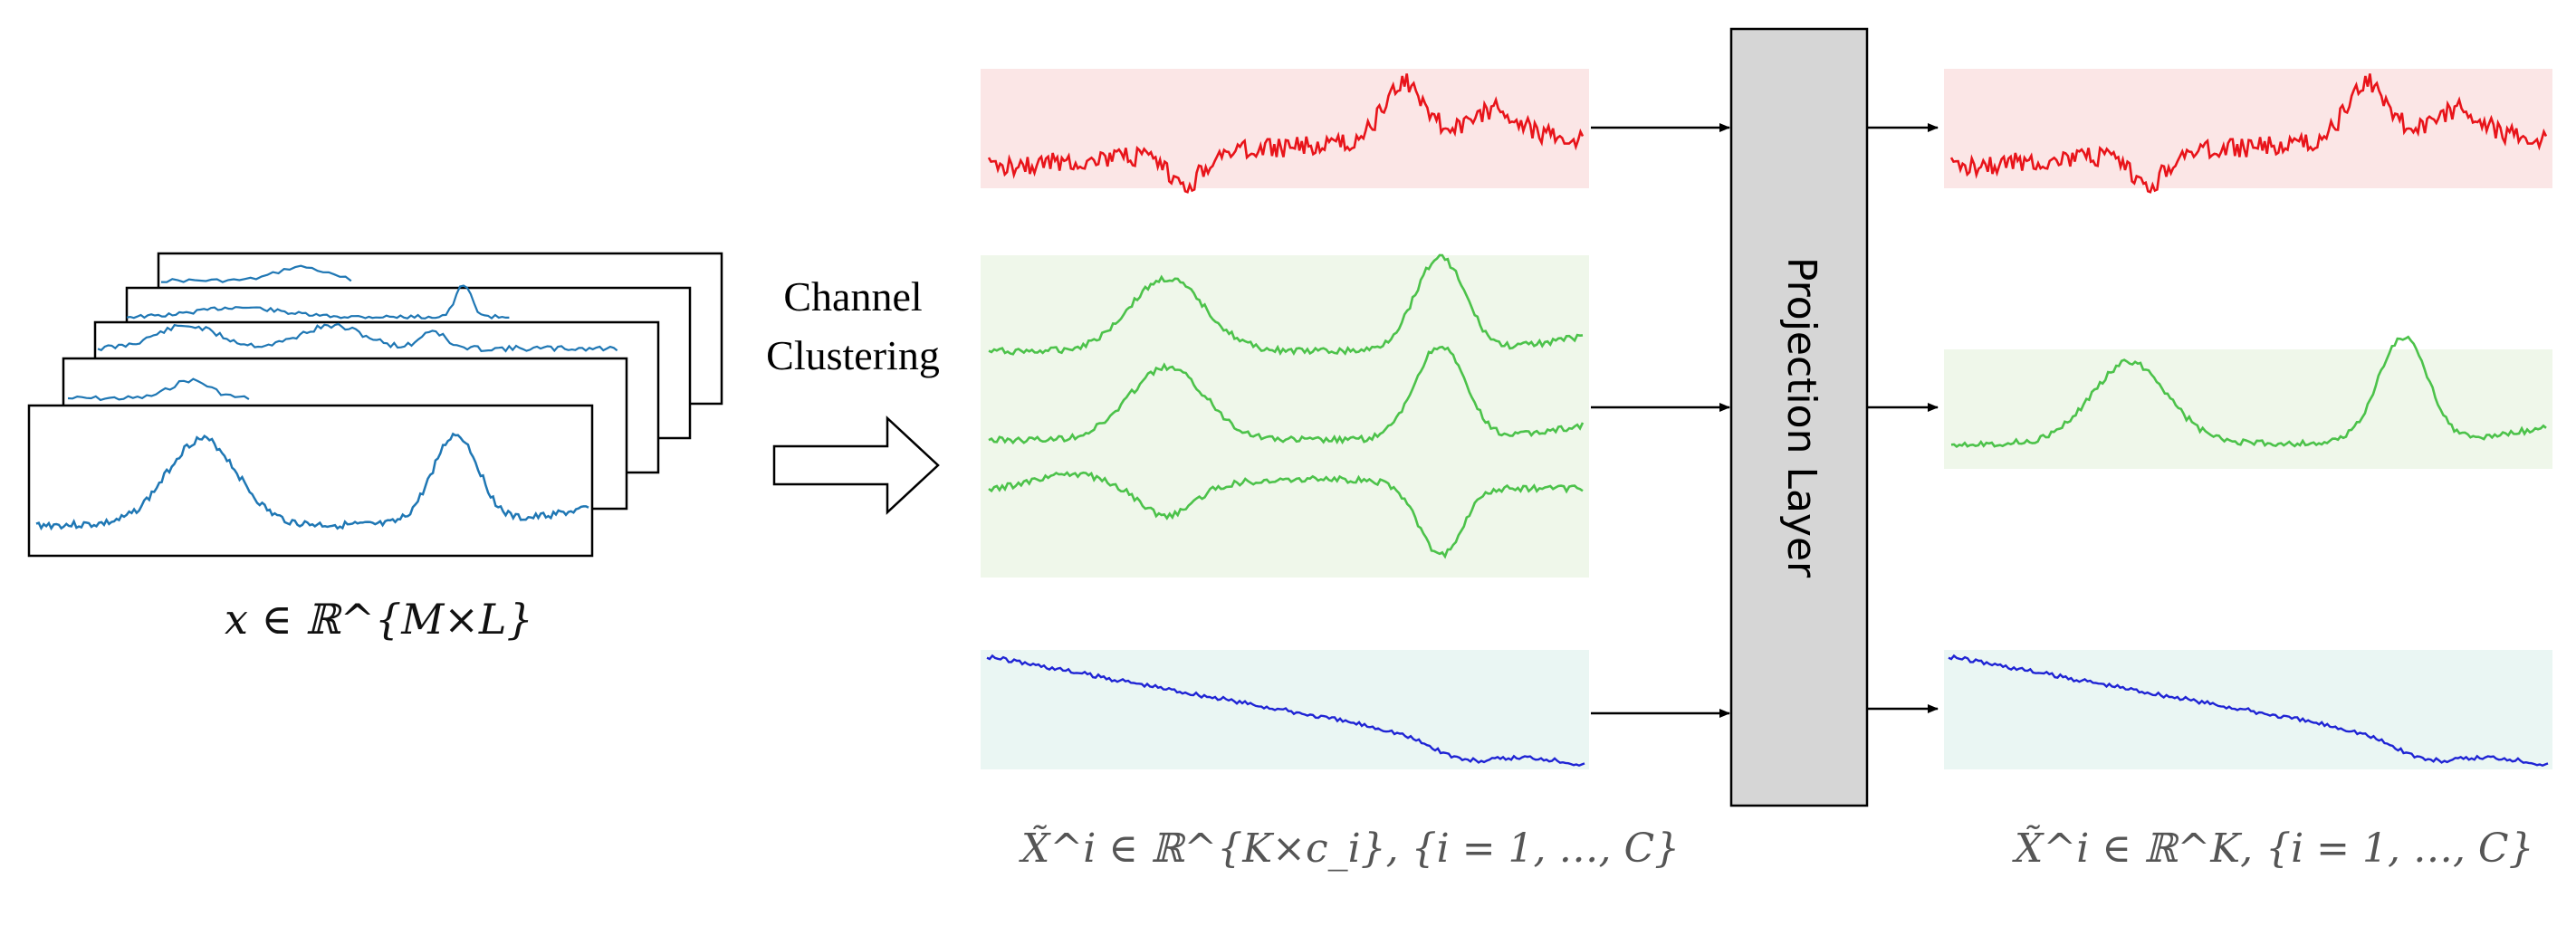  Describe the element at coordinates (2248, 402) in the screenshot. I see `output-green-panel` at that location.